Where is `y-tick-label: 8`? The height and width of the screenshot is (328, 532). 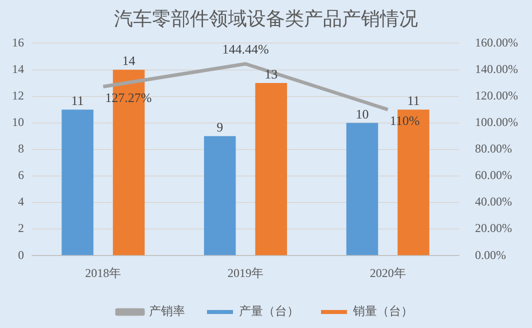
y-tick-label: 8 is located at coordinates (21, 149).